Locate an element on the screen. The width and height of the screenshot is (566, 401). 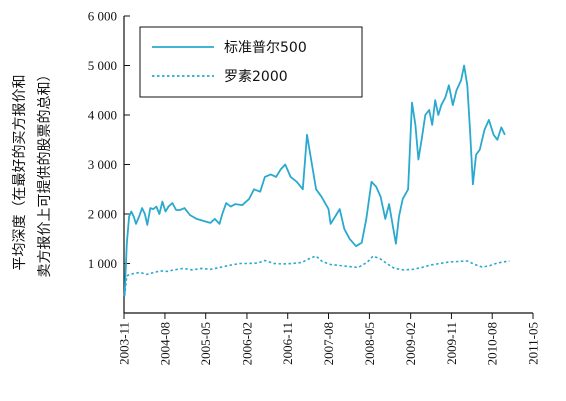
x-tick-label: 2010-08 is located at coordinates (492, 343).